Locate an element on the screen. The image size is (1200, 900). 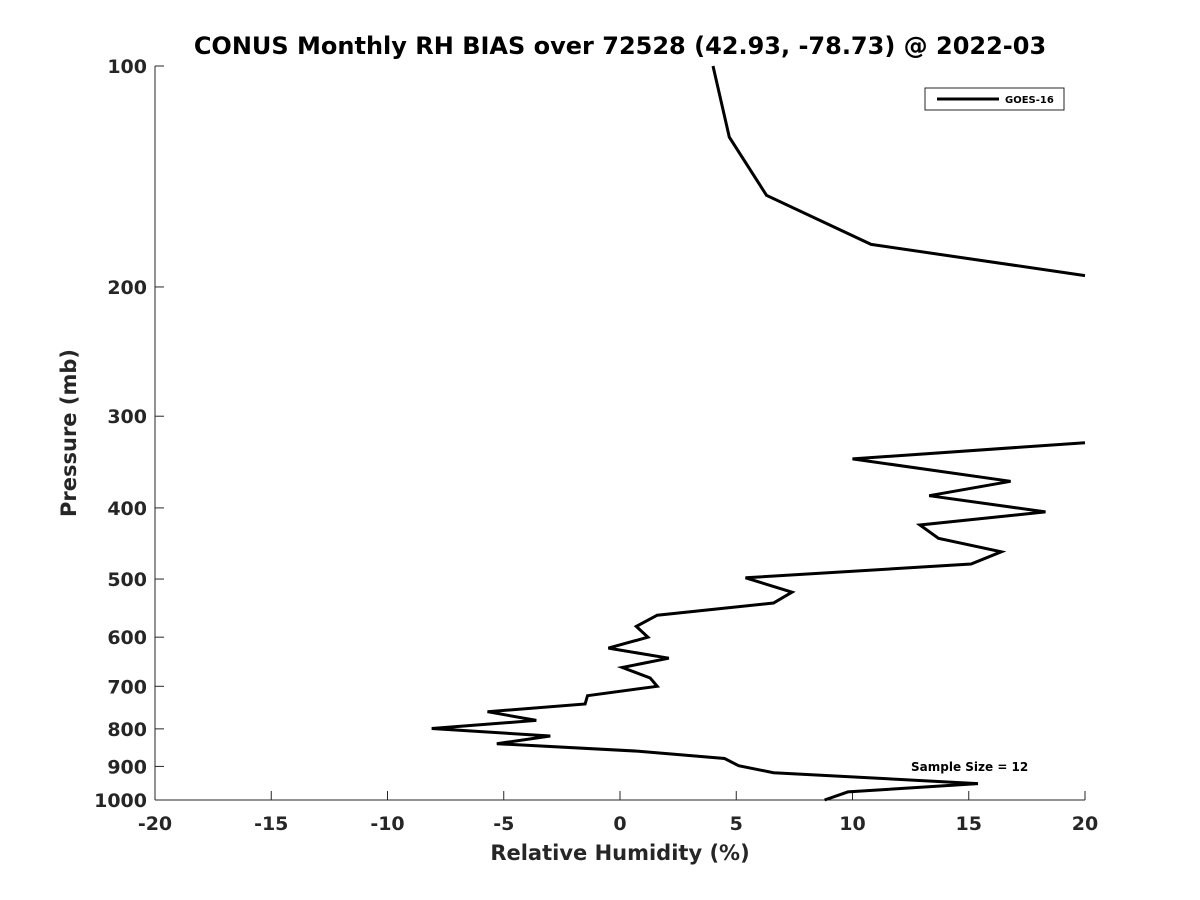
x-tick-label: 5 is located at coordinates (736, 824).